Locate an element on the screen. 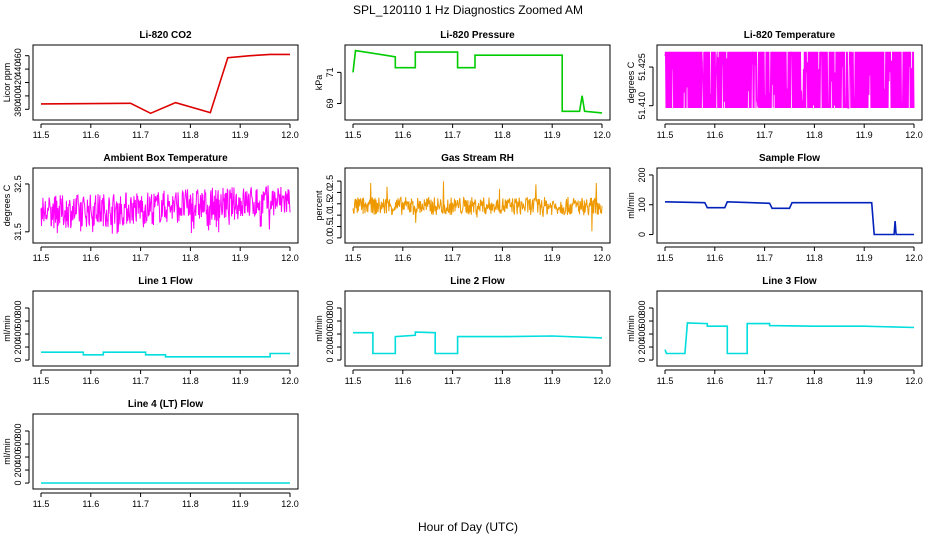  y-tick-label: 440 is located at coordinates (18, 69).